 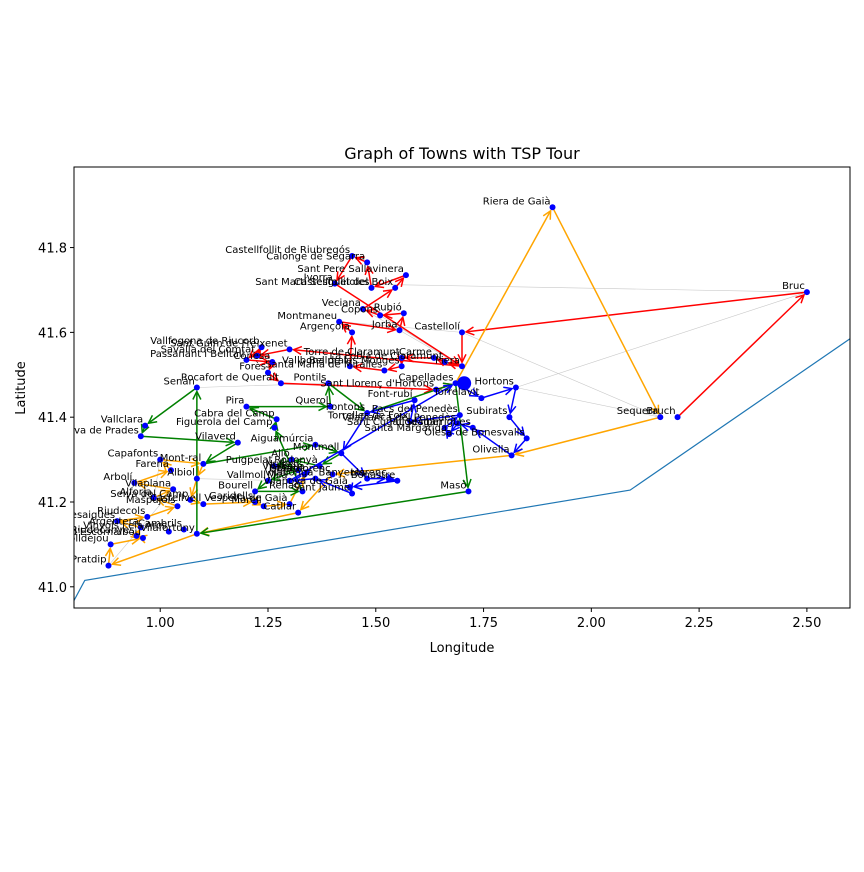 I want to click on town-label: Sequera, so click(x=638, y=411).